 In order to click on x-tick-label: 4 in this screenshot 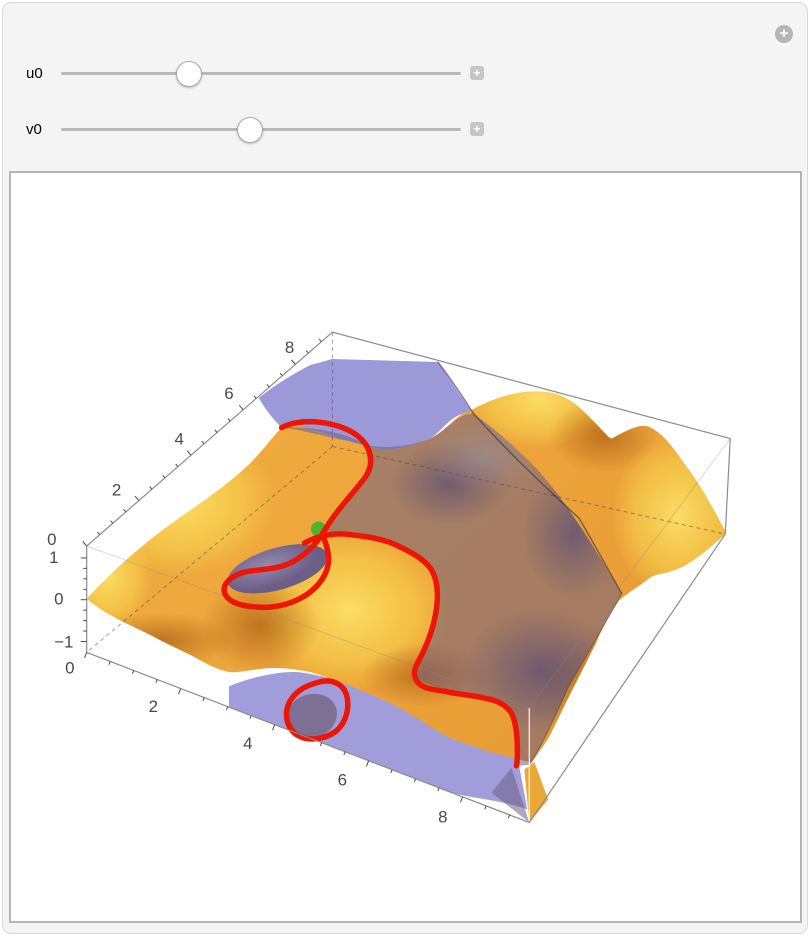, I will do `click(247, 743)`.